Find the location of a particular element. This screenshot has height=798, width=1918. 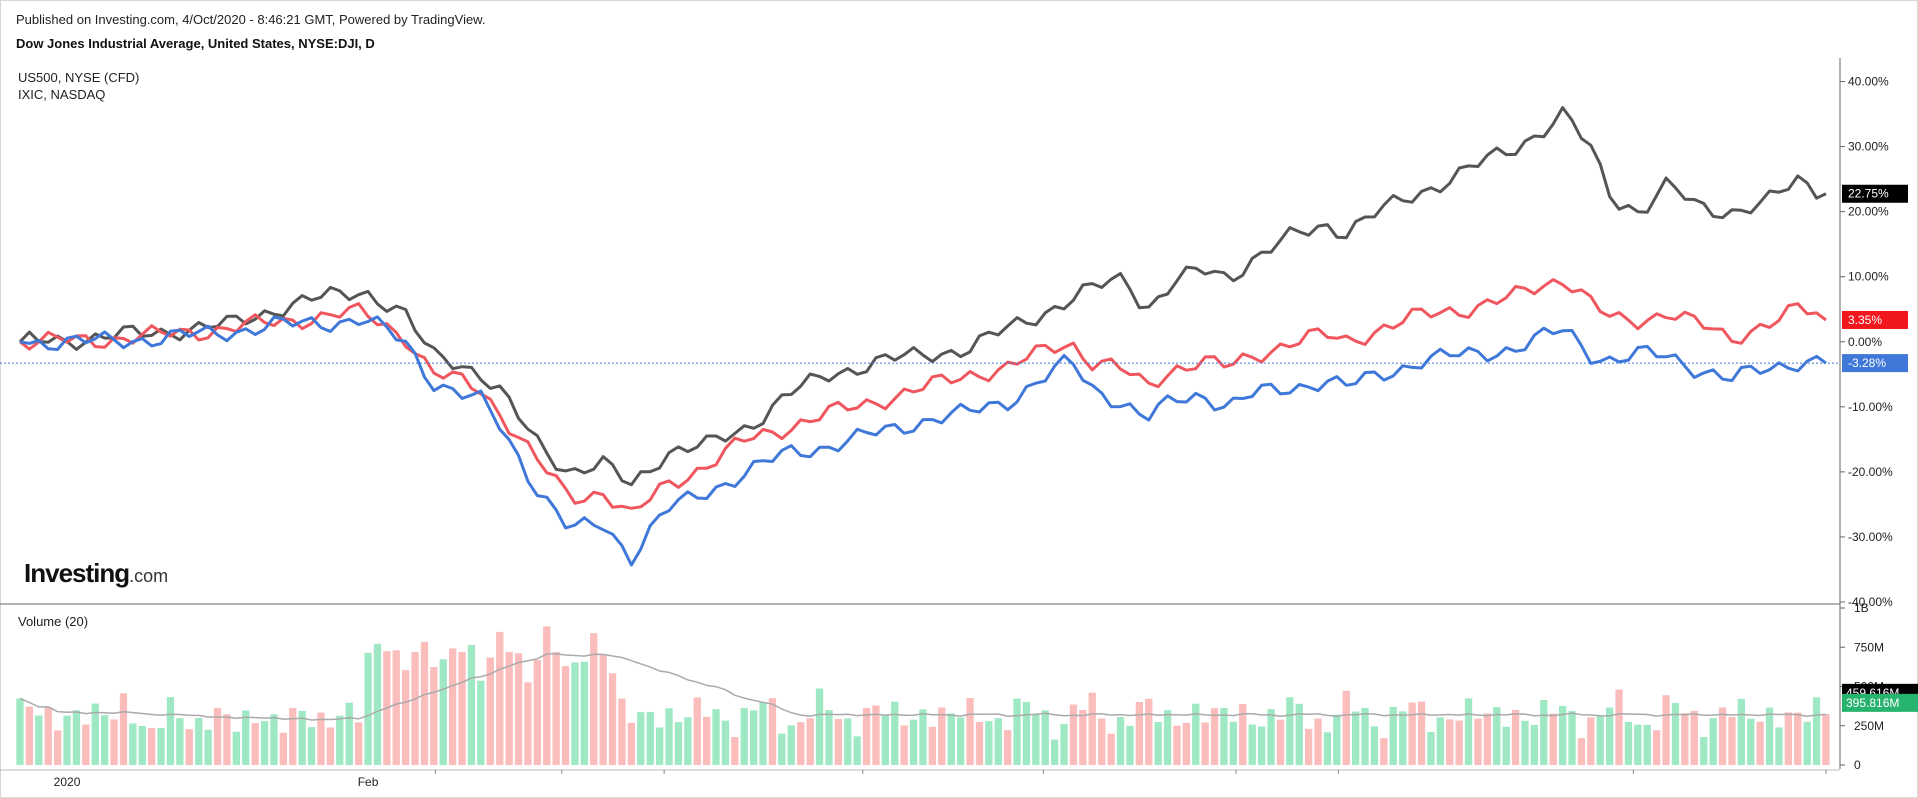

y-tick-label: -10.00% is located at coordinates (1870, 407).